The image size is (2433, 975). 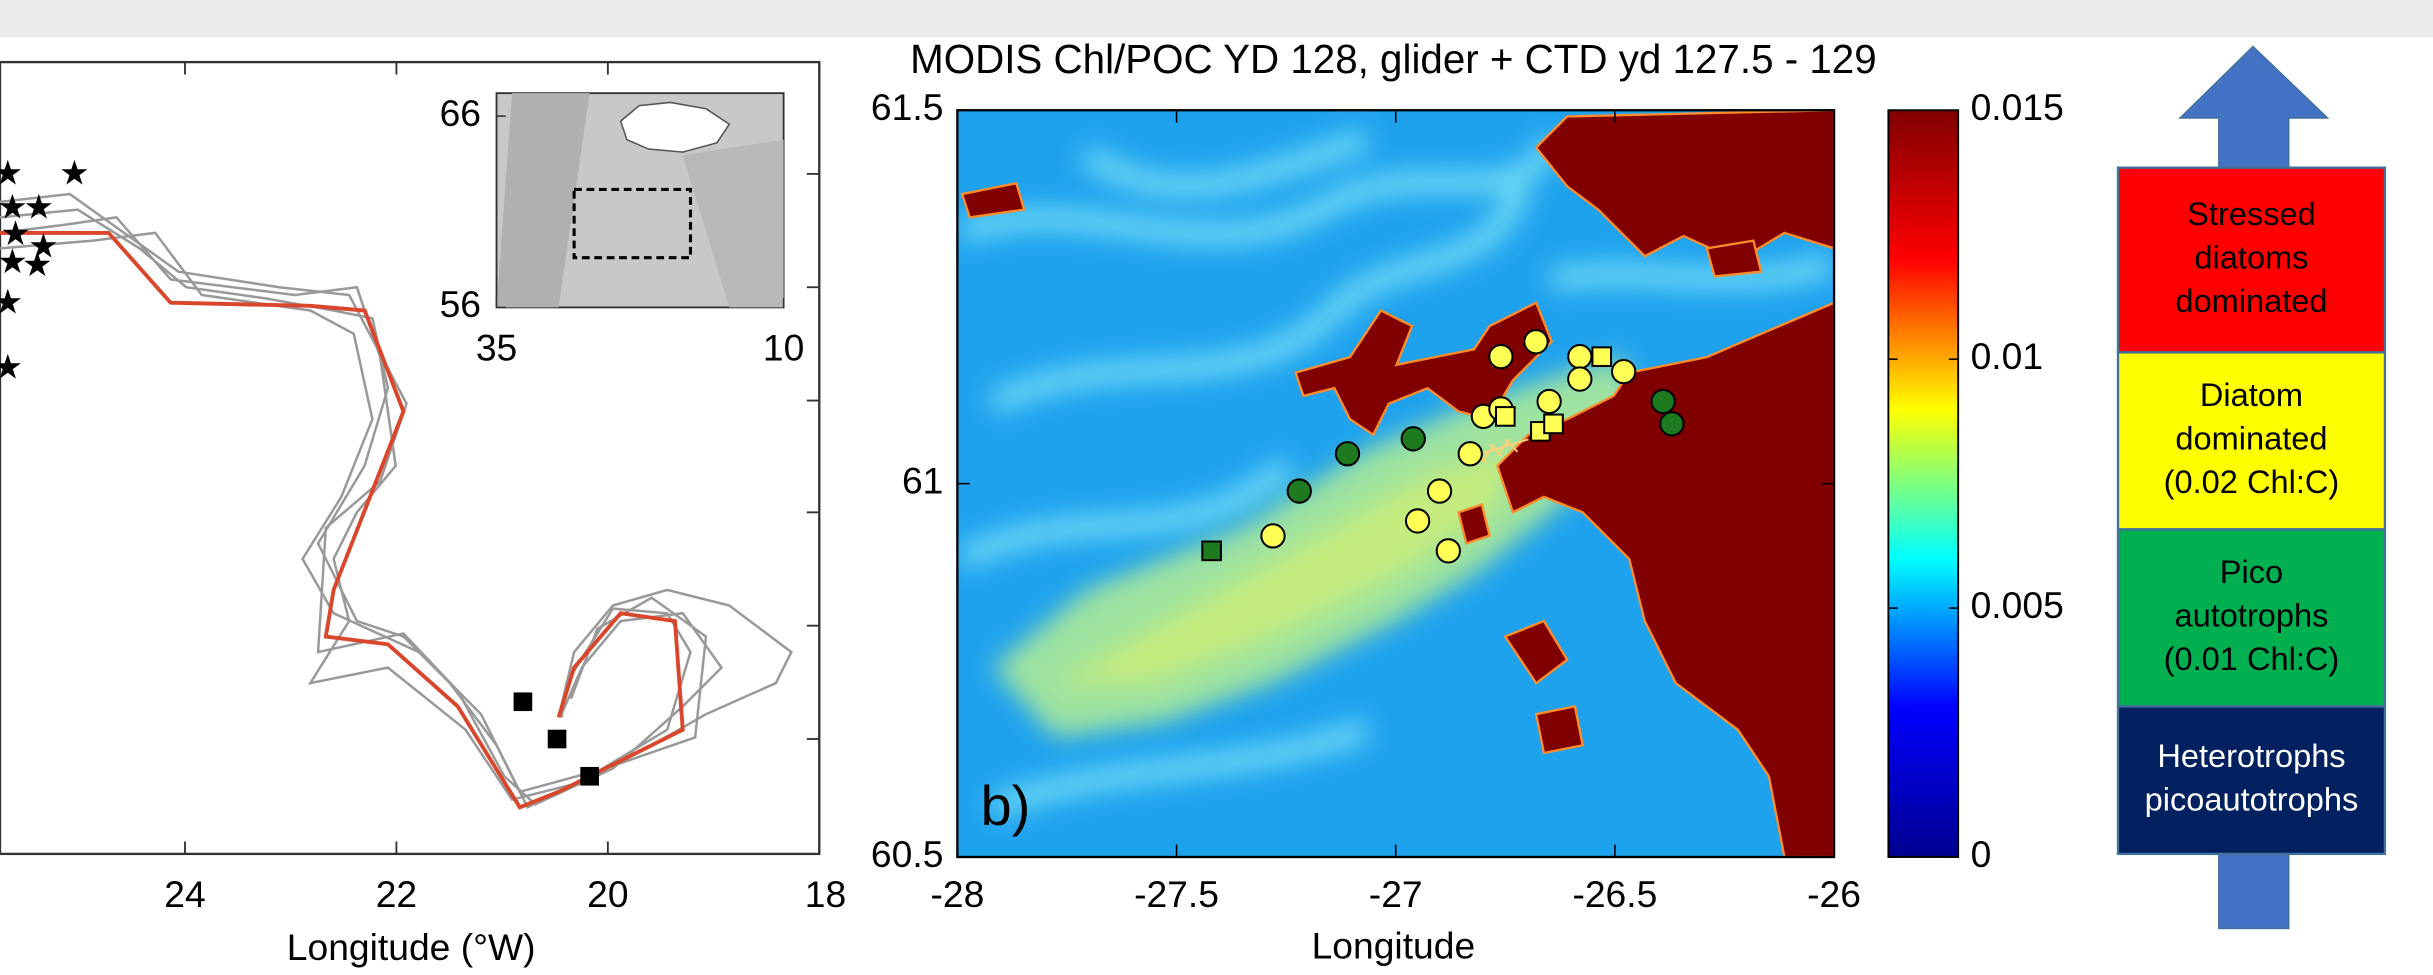 I want to click on inset-y-tick-label: 66, so click(x=460, y=113).